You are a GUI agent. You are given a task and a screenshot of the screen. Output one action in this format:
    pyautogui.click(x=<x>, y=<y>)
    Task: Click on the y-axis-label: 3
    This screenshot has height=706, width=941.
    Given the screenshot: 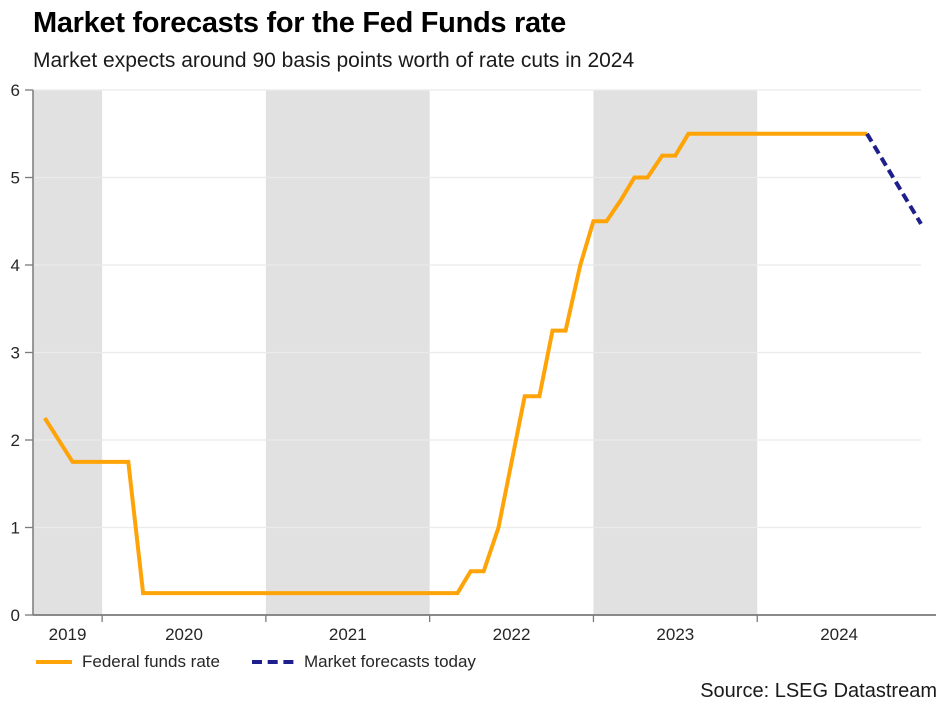 What is the action you would take?
    pyautogui.click(x=15, y=353)
    